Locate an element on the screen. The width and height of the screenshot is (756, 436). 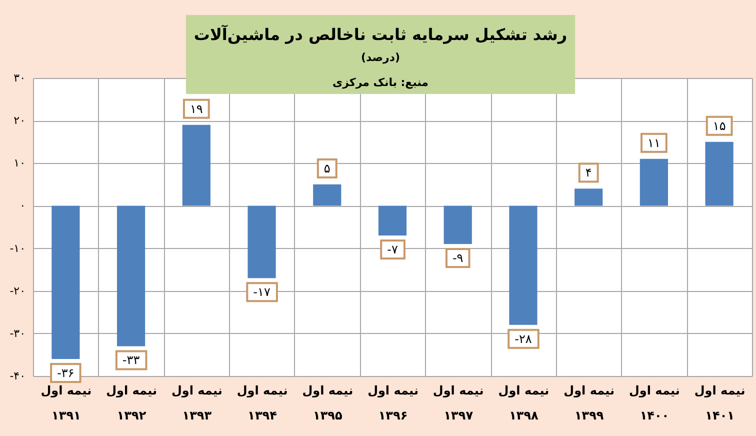
x-tick-label: نیمه اول ۱۳۹۱ is located at coordinates (66, 403).